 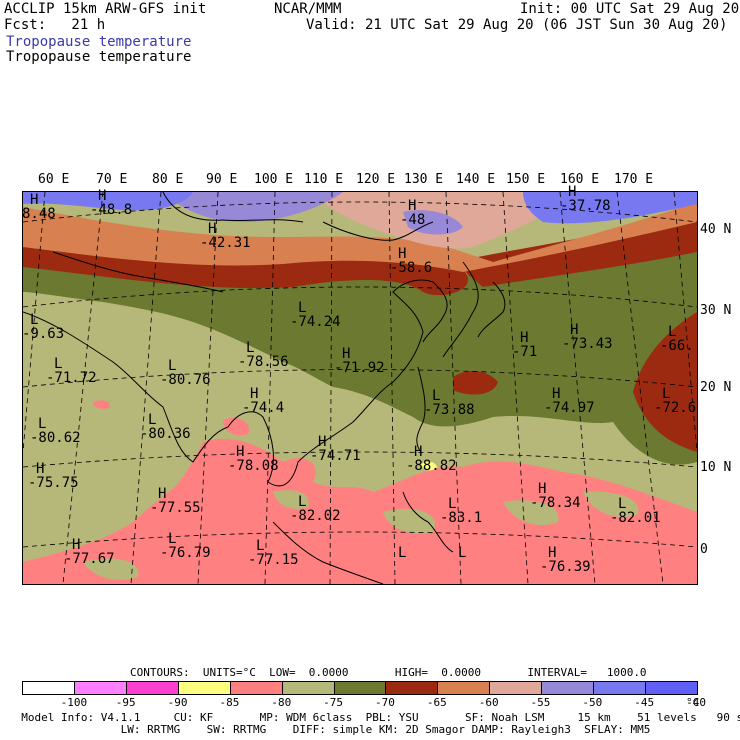 What do you see at coordinates (308, 9) in the screenshot?
I see `center-label: NCAR/MMM` at bounding box center [308, 9].